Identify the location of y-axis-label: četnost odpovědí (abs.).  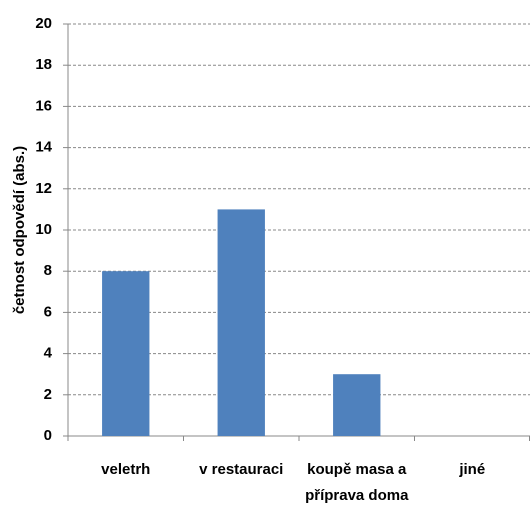
(19, 230).